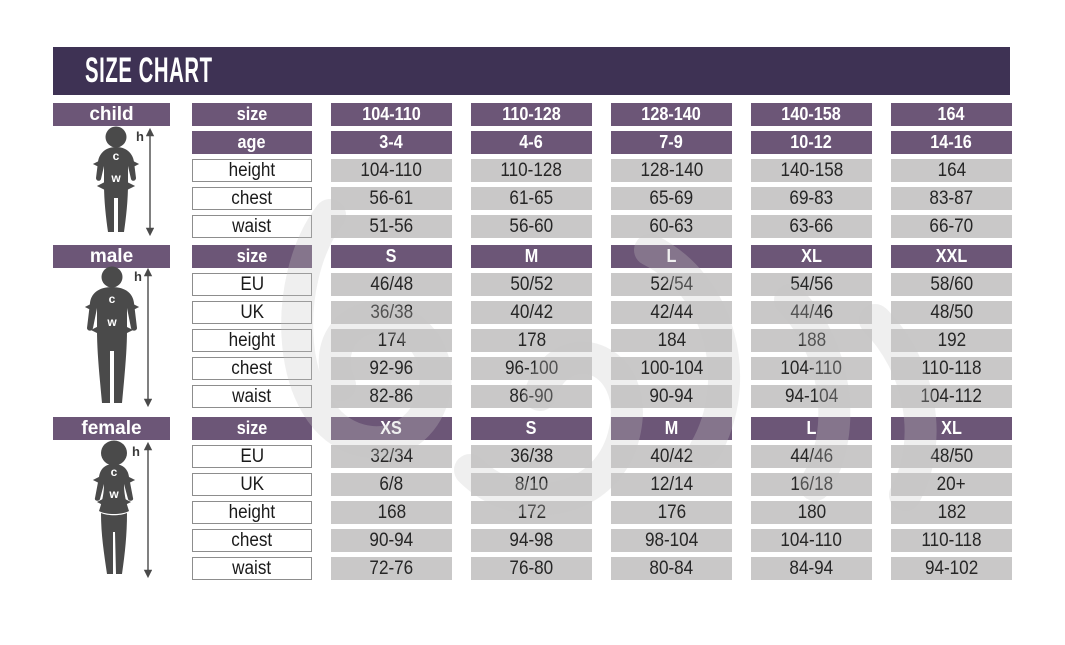 This screenshot has width=1065, height=645. Describe the element at coordinates (671, 368) in the screenshot. I see `cell-value-text: 100-104` at that location.